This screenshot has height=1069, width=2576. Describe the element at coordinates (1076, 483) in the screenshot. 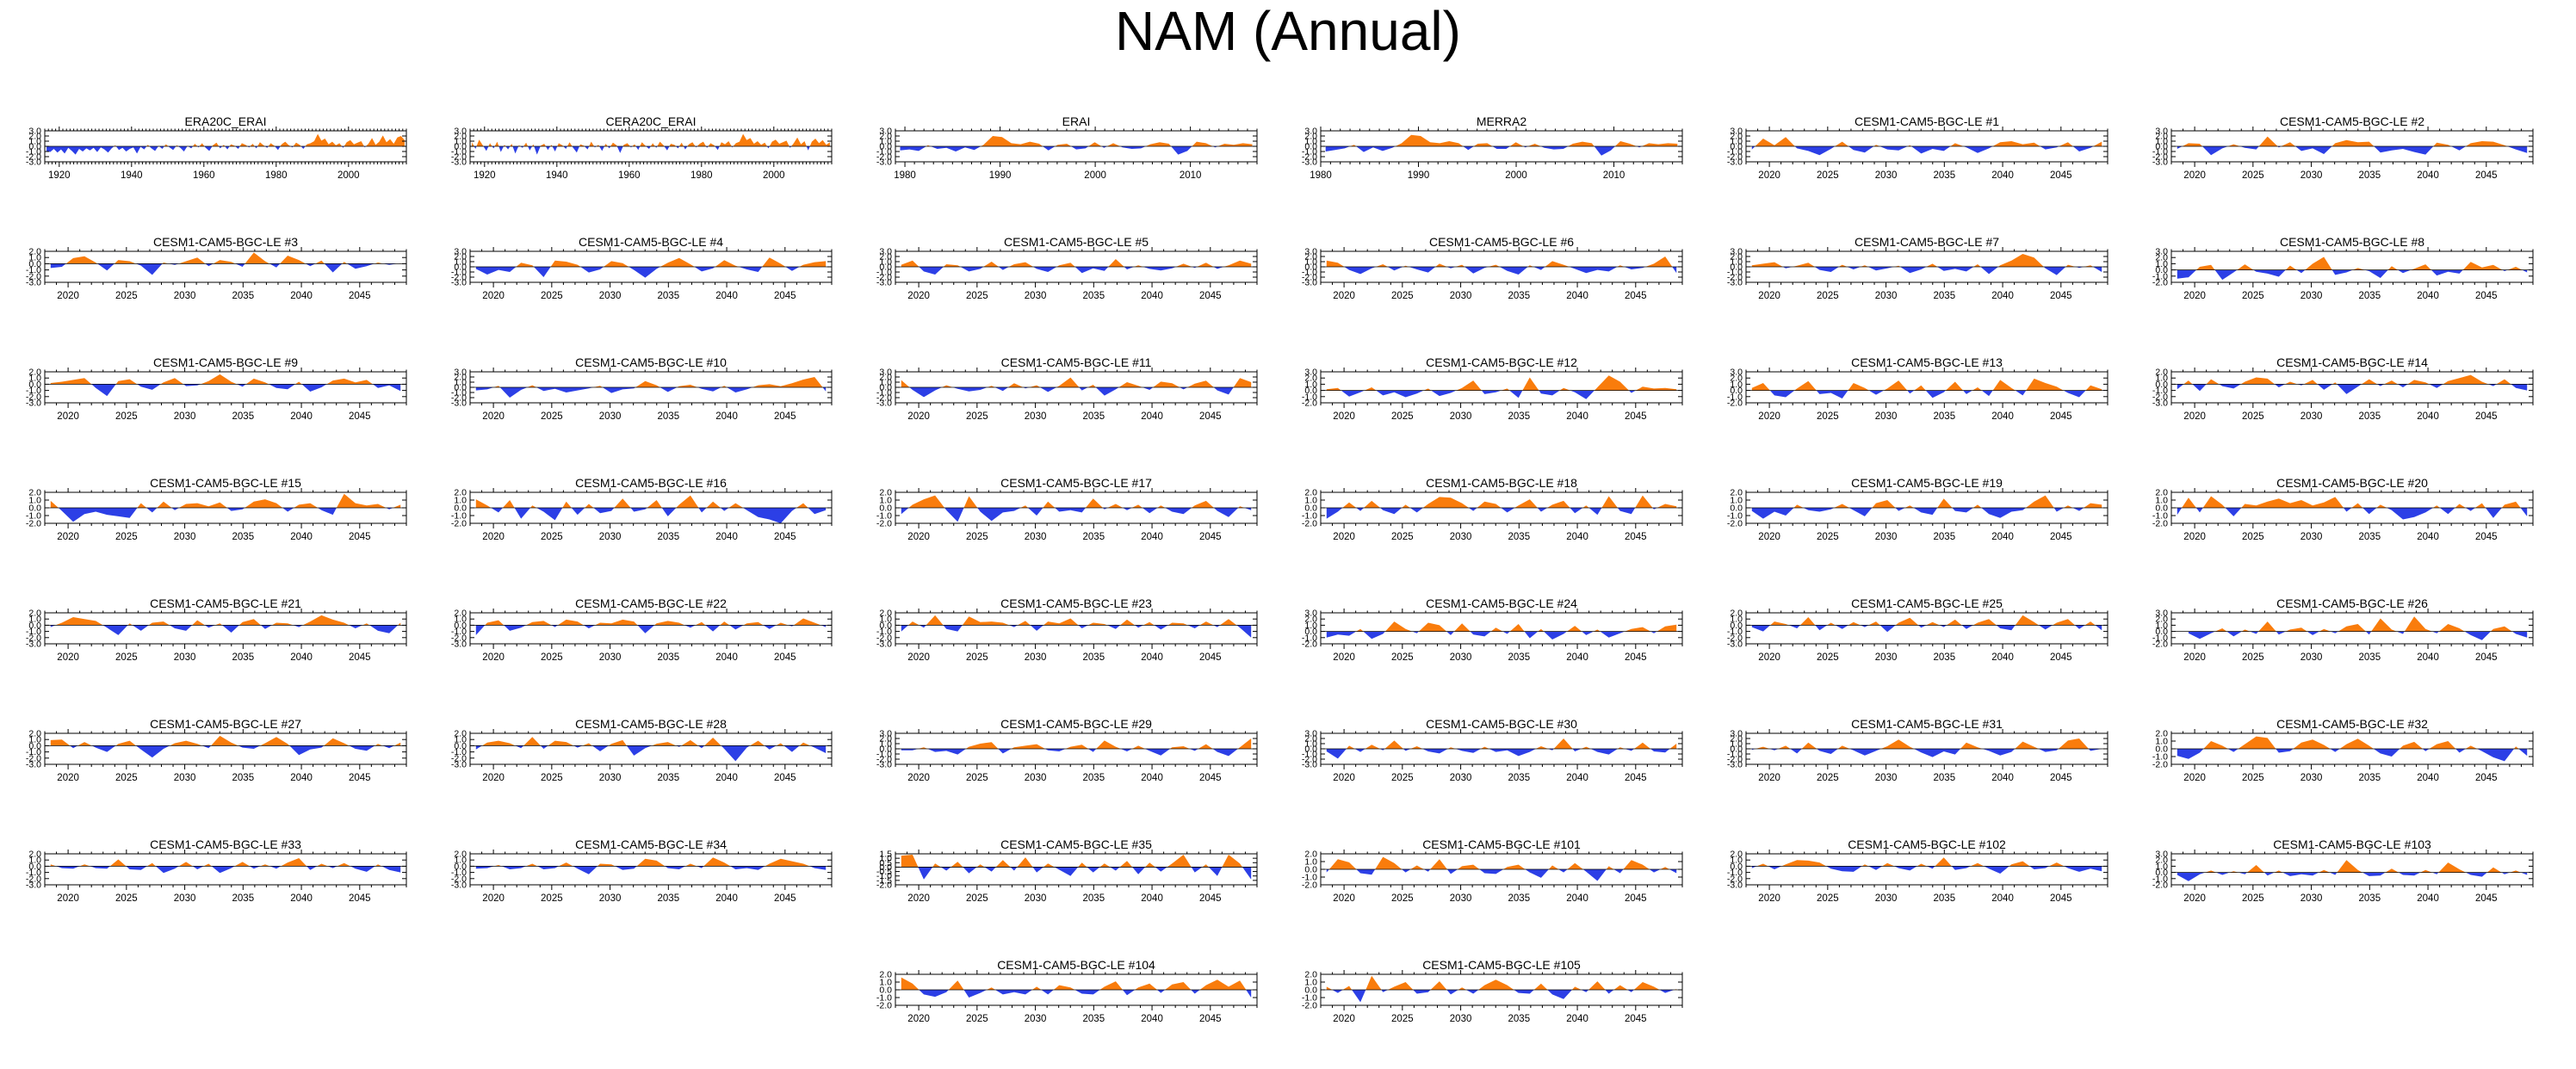

I see `panel-title: CESM1-CAM5-BGC-LE #17` at that location.